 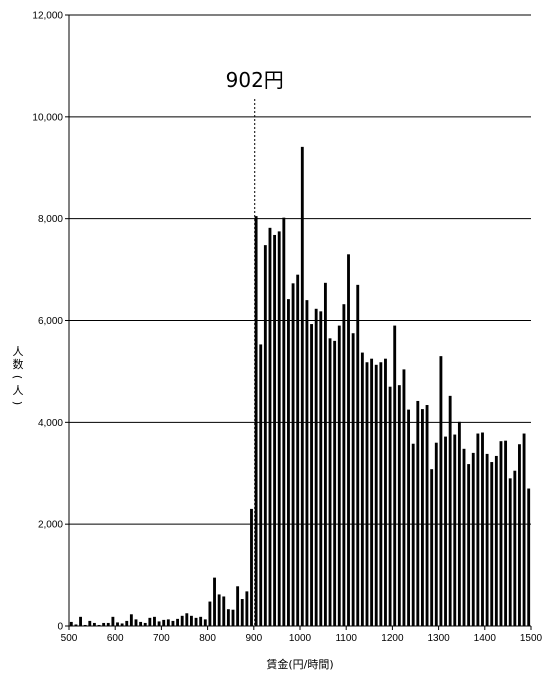 I want to click on x-tick-label: 1000, so click(x=300, y=638).